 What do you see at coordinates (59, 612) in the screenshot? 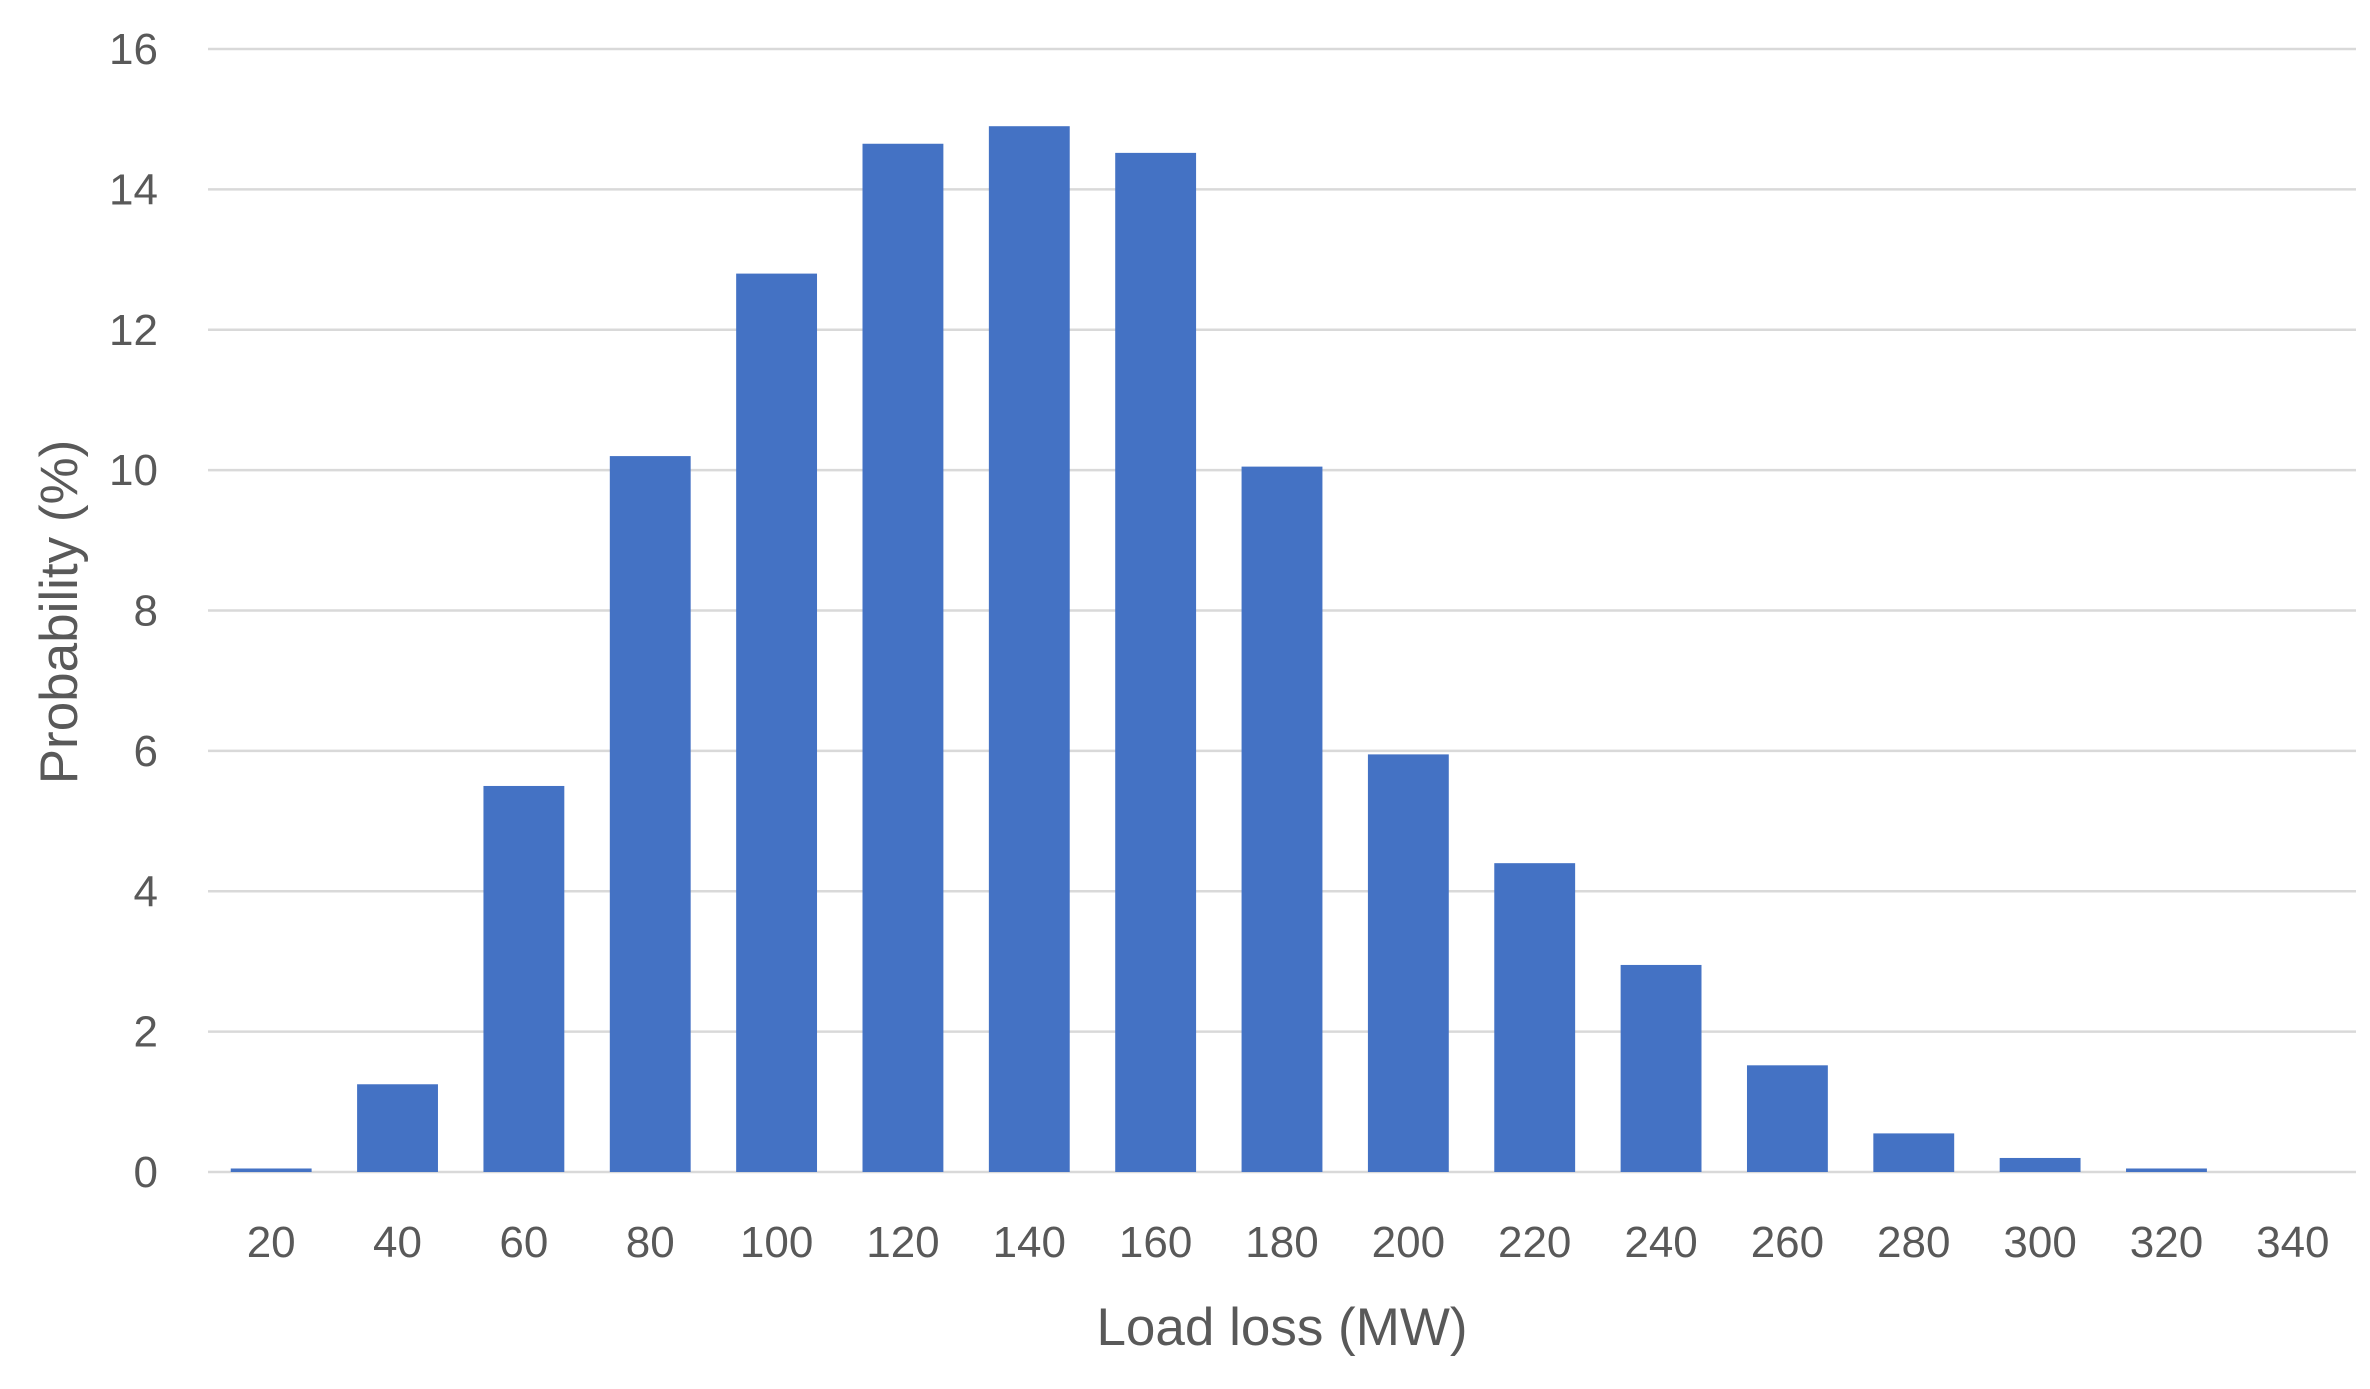
I see `y-axis-title: Probability (%)` at bounding box center [59, 612].